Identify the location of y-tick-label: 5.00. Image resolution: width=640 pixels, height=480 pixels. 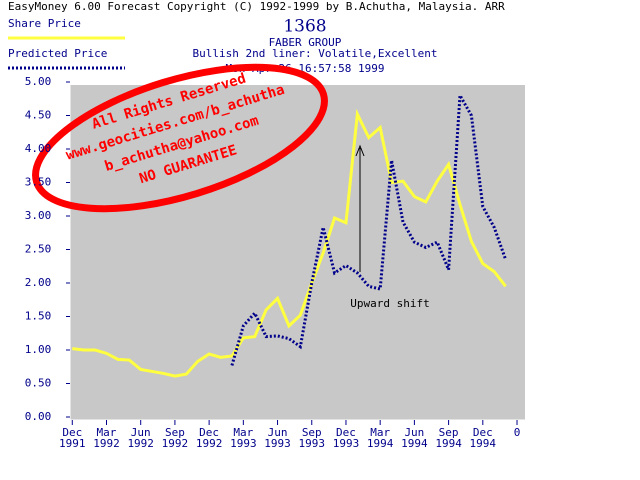
(38, 81).